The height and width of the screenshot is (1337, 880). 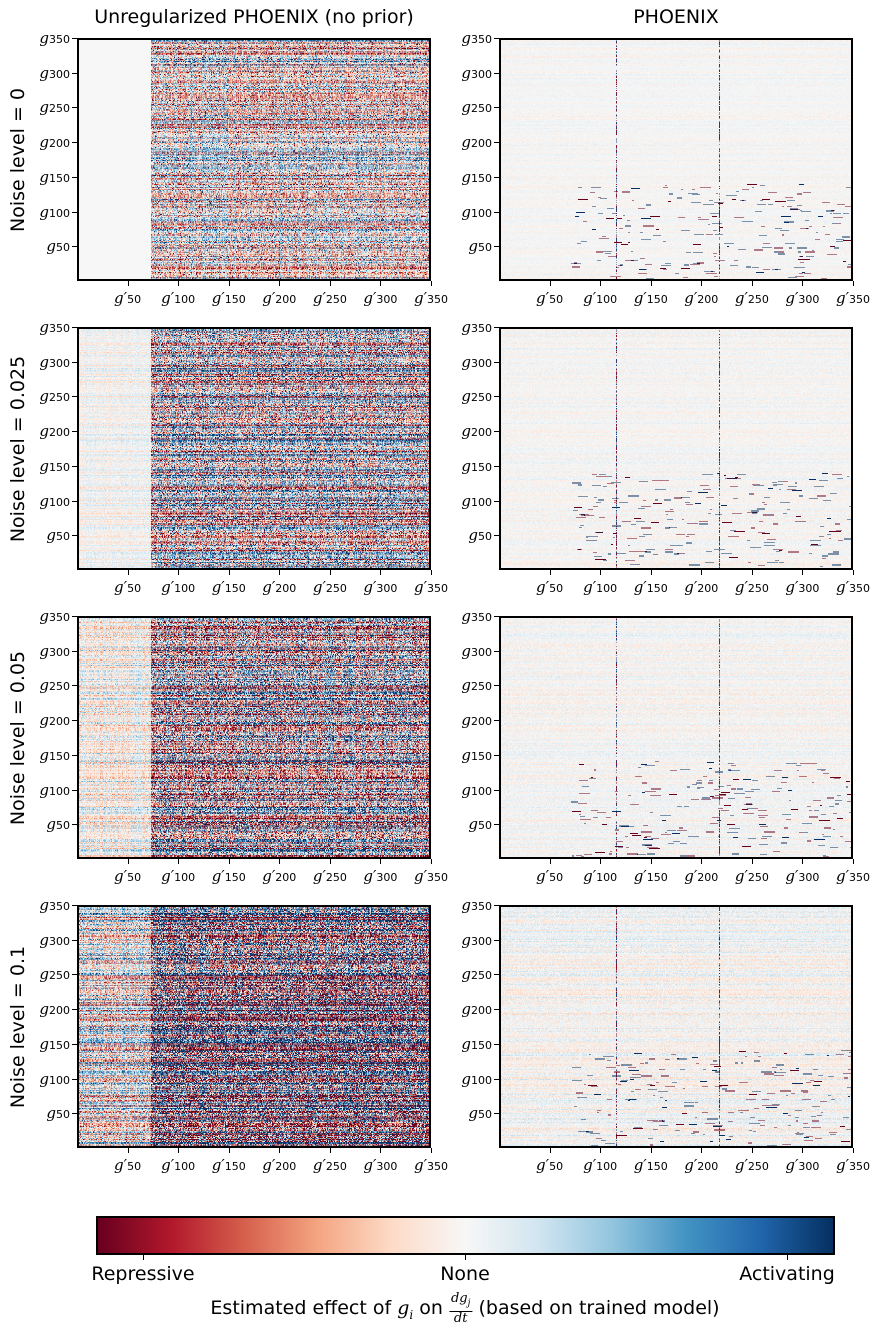 What do you see at coordinates (254, 17) in the screenshot?
I see `column-title-unregularized: Unregularized PHOENIX (no prior)` at bounding box center [254, 17].